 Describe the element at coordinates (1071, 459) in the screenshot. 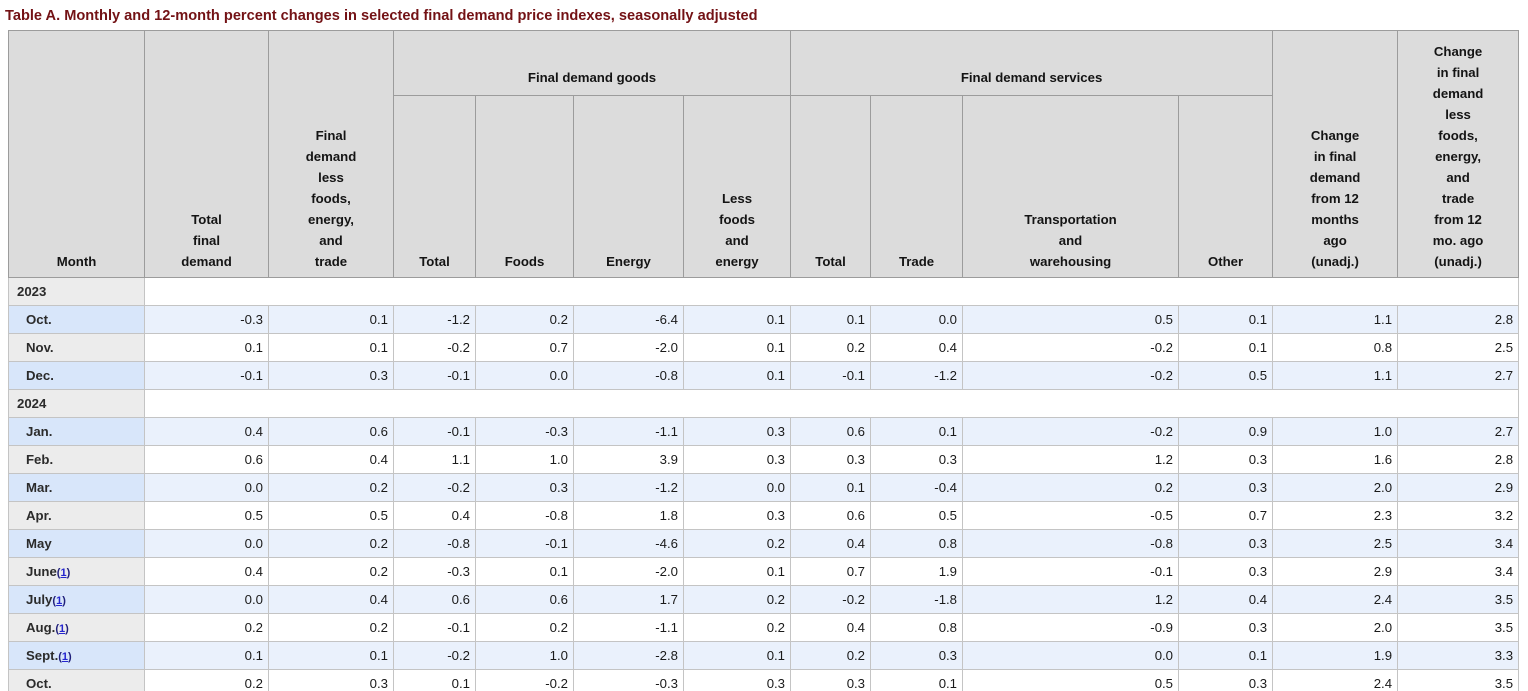

I see `value-cell: 1.2` at that location.